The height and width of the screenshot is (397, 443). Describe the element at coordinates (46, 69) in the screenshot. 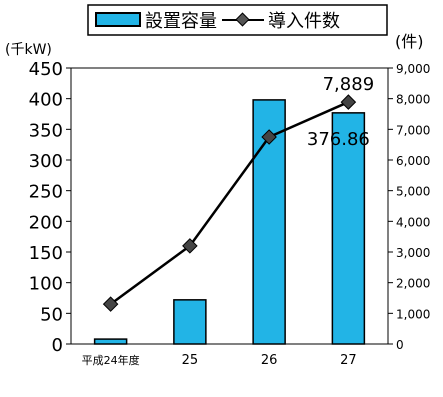

I see `y-left-tick-label: 450` at that location.